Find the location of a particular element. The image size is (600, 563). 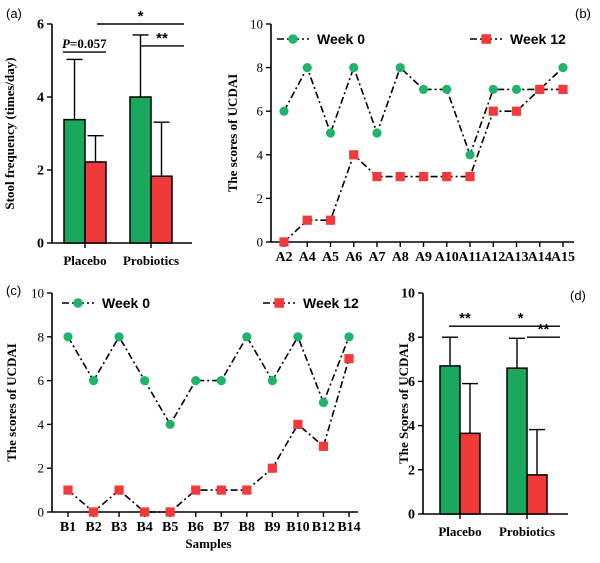

panel-label: (b) is located at coordinates (583, 13).